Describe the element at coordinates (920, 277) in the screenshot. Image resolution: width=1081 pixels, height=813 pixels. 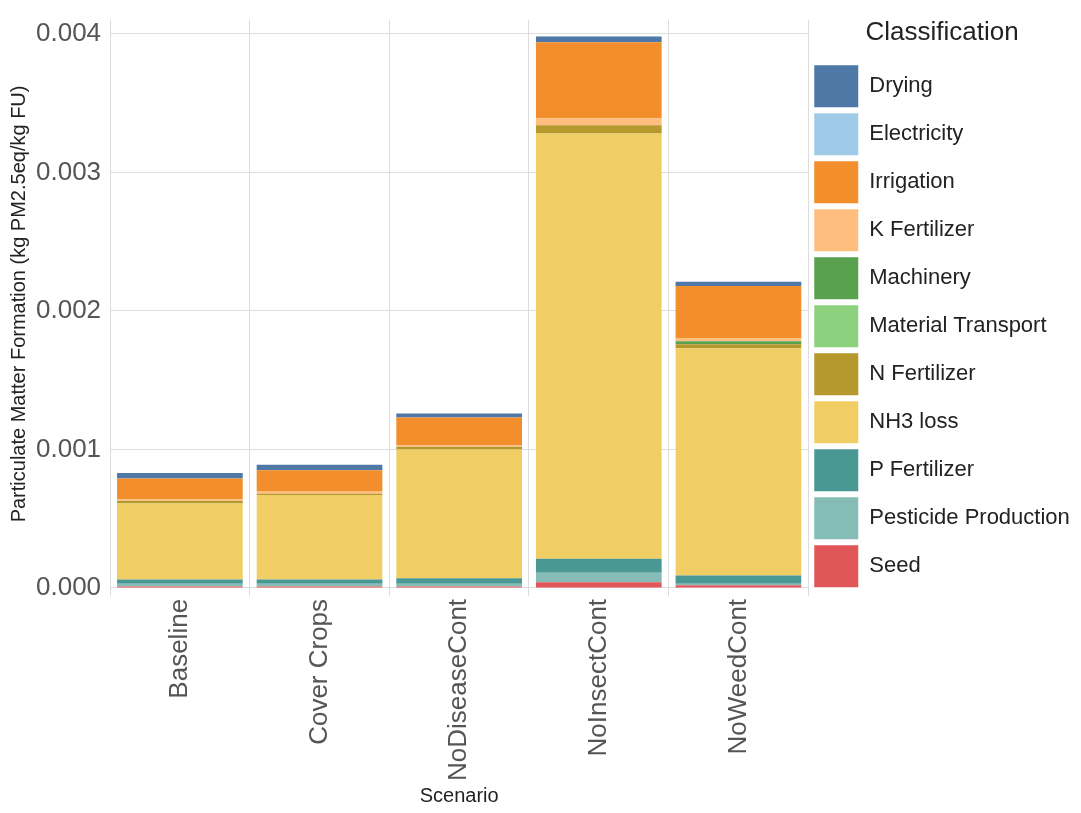
I see `legend-label: Machinery` at that location.